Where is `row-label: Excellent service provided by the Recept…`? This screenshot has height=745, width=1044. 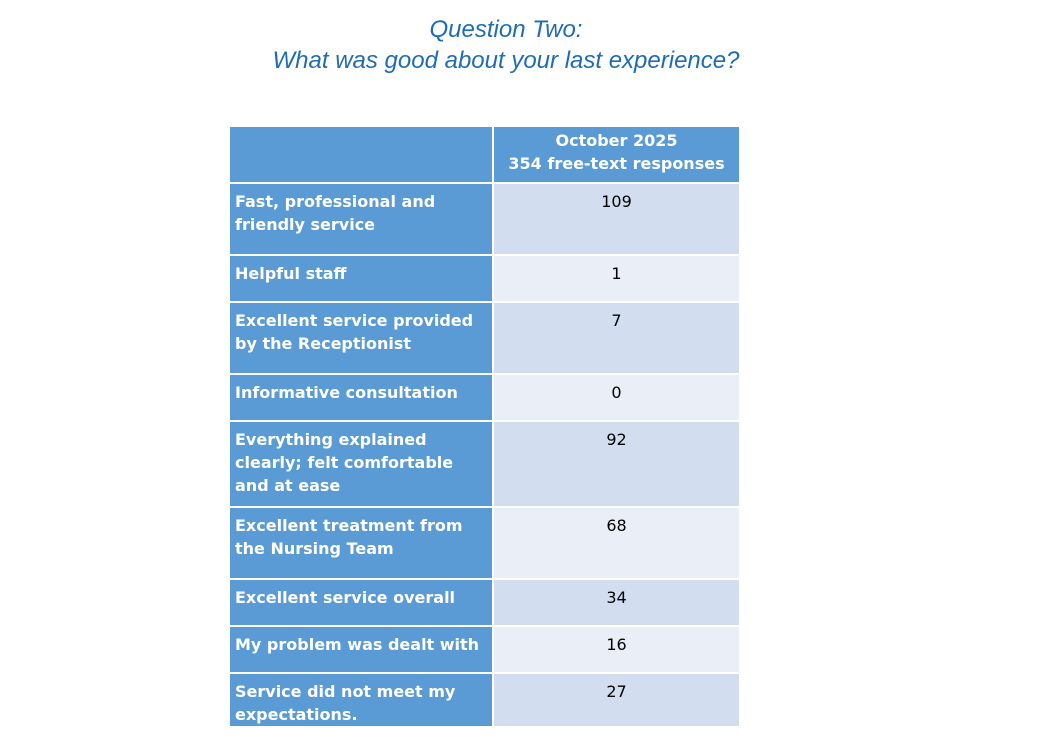 row-label: Excellent service provided by the Recept… is located at coordinates (361, 338).